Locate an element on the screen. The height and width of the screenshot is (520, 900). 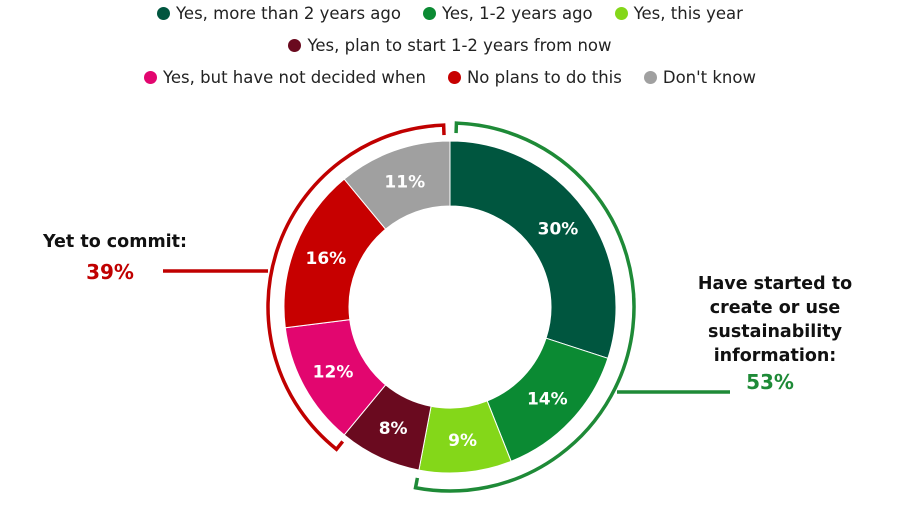
legend-label: Yes, this year is located at coordinates (688, 13).